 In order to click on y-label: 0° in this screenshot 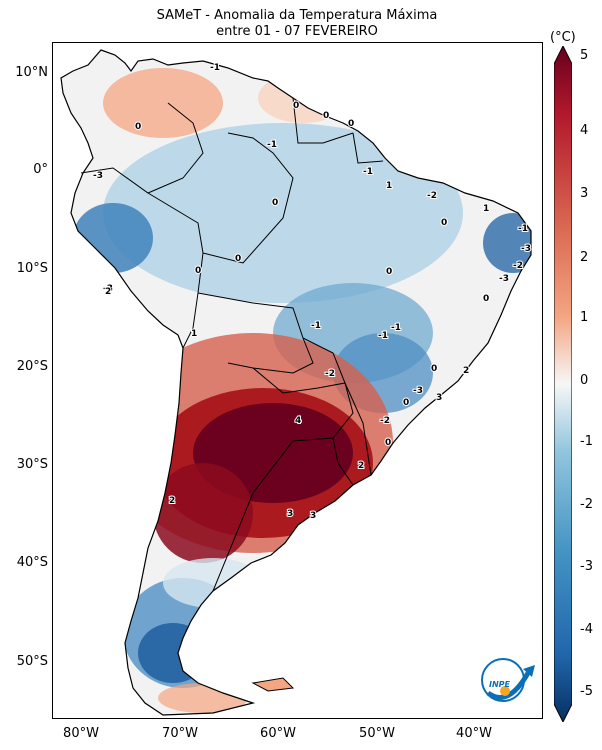, I will do `click(40, 169)`.